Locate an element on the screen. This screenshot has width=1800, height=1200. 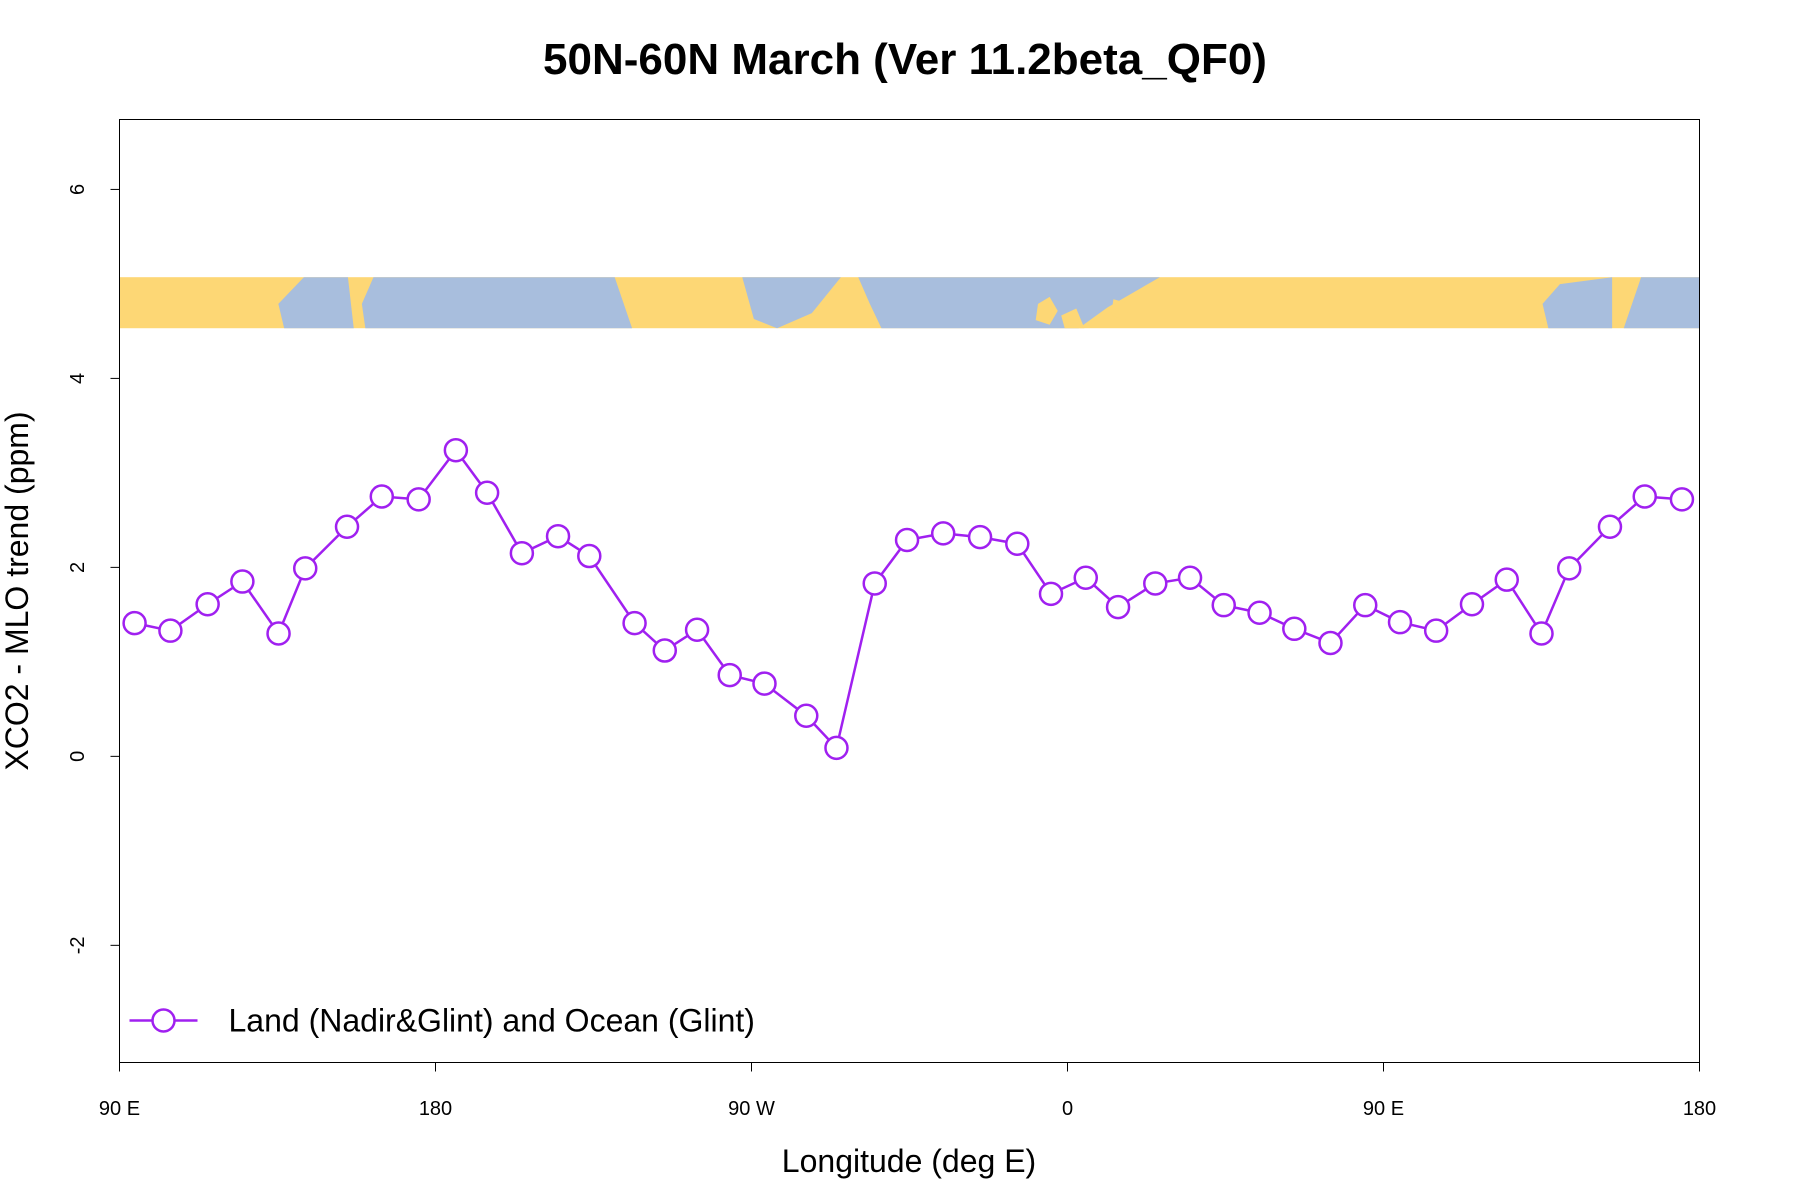
x-tick-label: 0 is located at coordinates (1067, 1109).